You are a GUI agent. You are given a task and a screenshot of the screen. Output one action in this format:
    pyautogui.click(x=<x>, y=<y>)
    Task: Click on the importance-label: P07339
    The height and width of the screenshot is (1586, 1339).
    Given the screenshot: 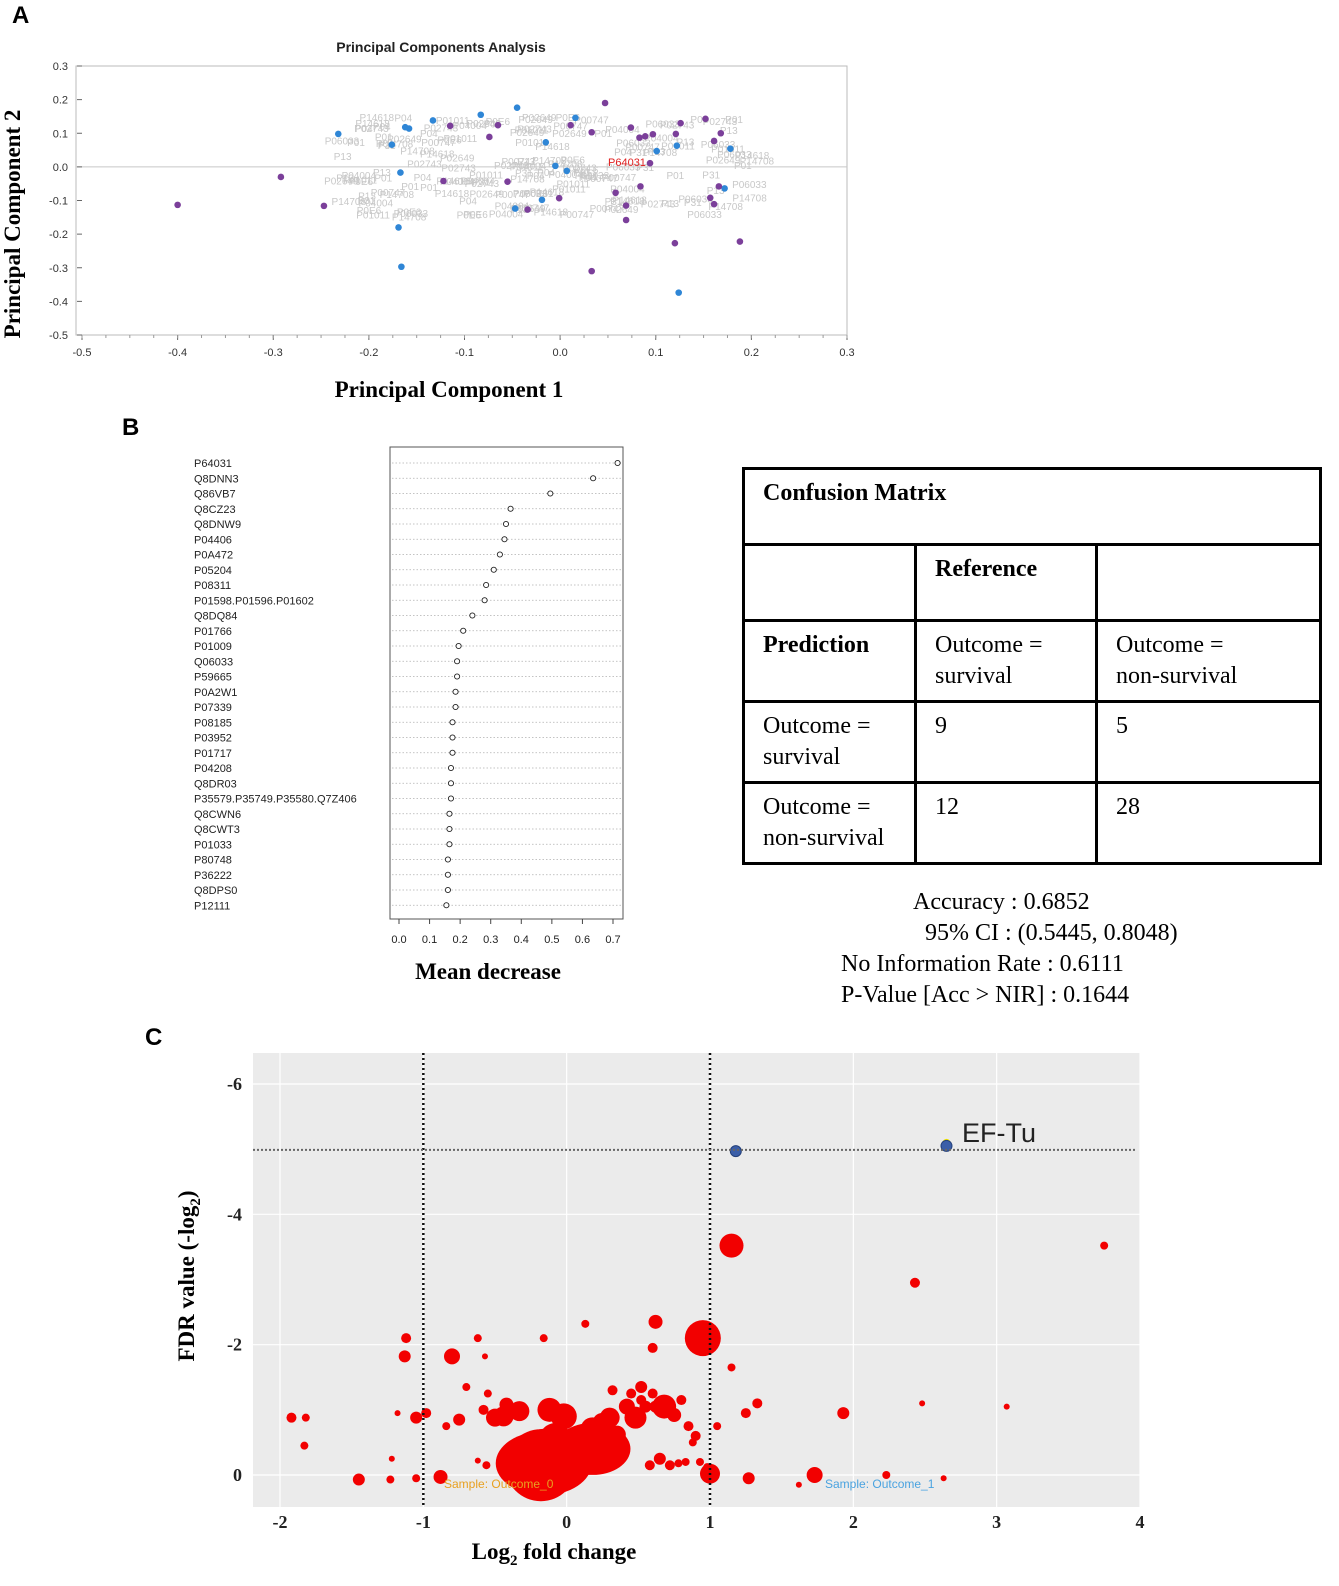 What is the action you would take?
    pyautogui.click(x=213, y=708)
    